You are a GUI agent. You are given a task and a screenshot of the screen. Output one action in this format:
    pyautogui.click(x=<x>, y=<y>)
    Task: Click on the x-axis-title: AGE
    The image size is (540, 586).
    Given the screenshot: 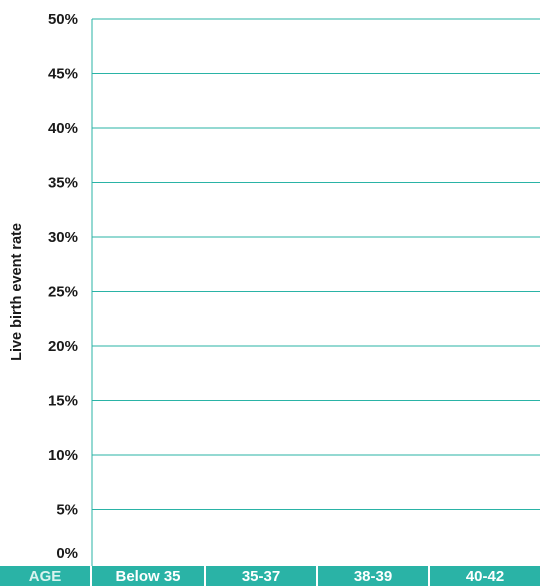 What is the action you would take?
    pyautogui.click(x=45, y=576)
    